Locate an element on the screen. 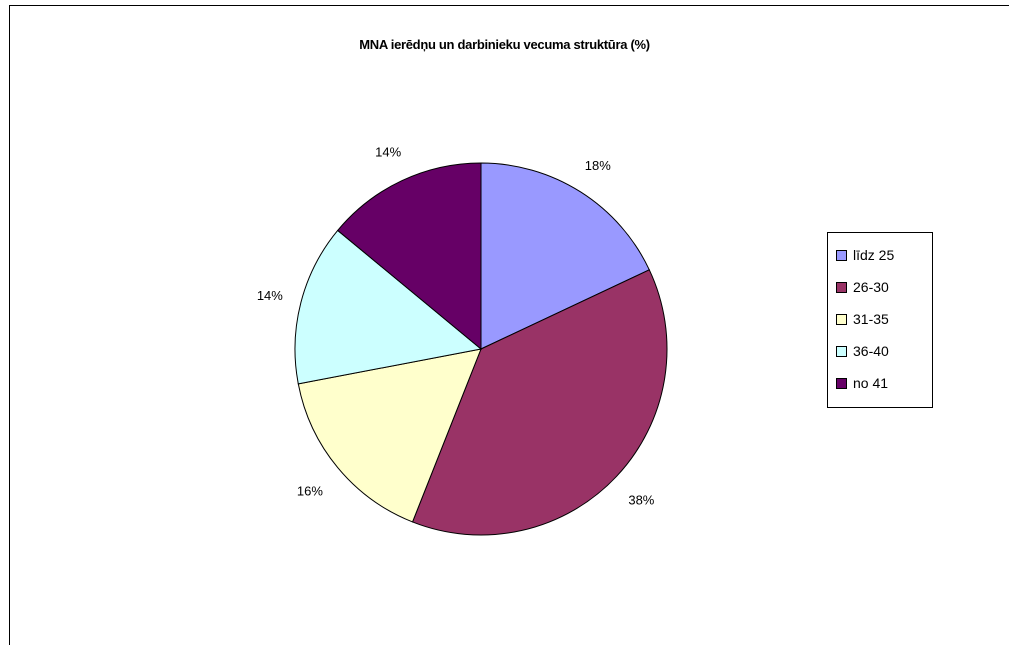 This screenshot has height=645, width=1009. legend-label: 31-35 is located at coordinates (871, 319).